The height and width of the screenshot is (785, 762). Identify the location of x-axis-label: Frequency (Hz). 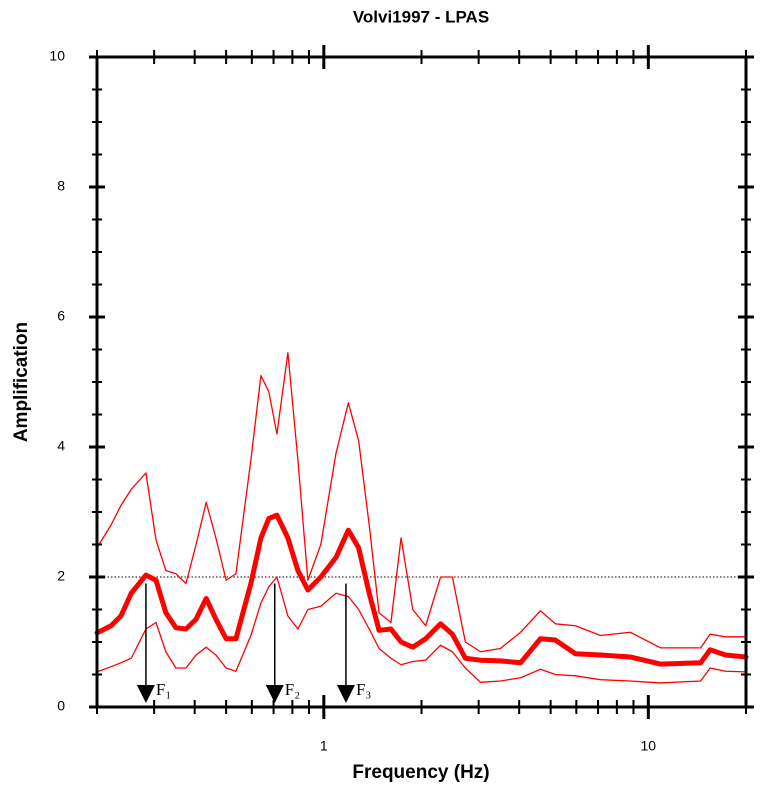
(420, 772).